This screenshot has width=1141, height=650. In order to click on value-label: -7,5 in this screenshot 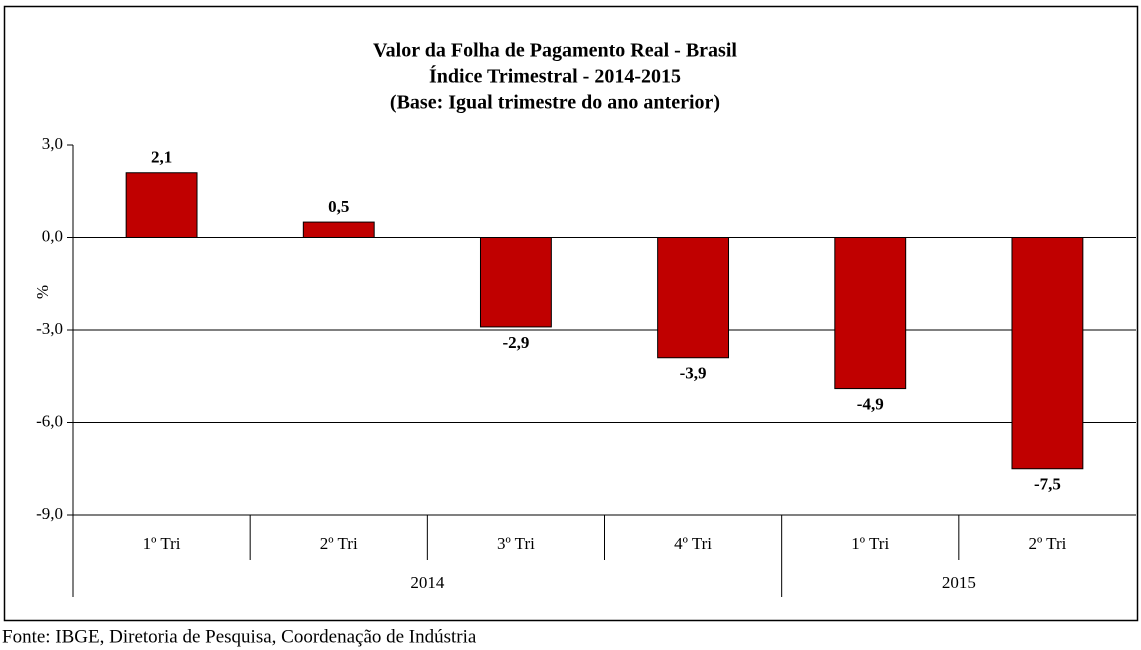, I will do `click(1047, 484)`.